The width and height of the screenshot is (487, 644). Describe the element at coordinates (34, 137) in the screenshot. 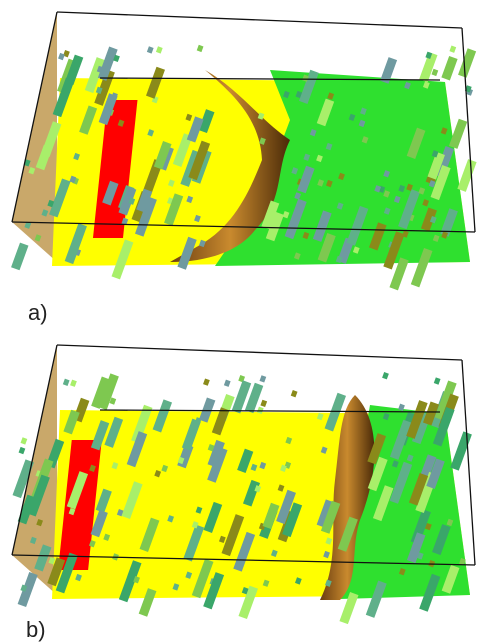

I see `side-wall` at that location.